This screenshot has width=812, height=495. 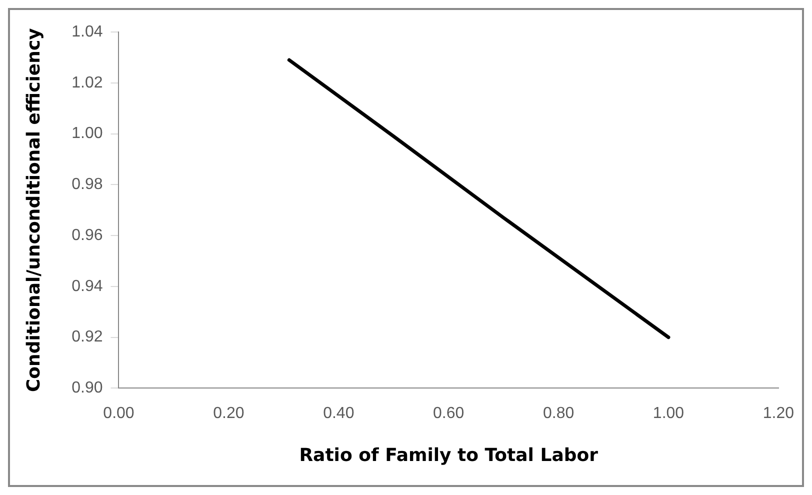 What do you see at coordinates (87, 388) in the screenshot?
I see `y-tick-label: 0.90` at bounding box center [87, 388].